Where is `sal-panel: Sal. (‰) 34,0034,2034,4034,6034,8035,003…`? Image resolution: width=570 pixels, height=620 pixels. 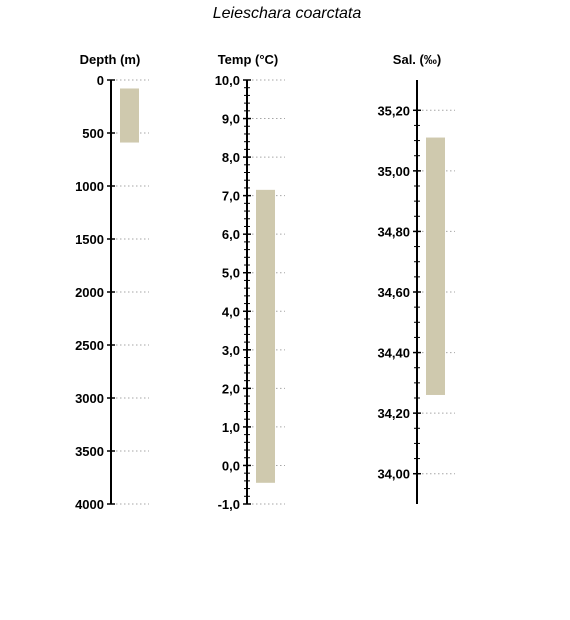 sal-panel: Sal. (‰) 34,0034,2034,4034,6034,8035,003… is located at coordinates (416, 278).